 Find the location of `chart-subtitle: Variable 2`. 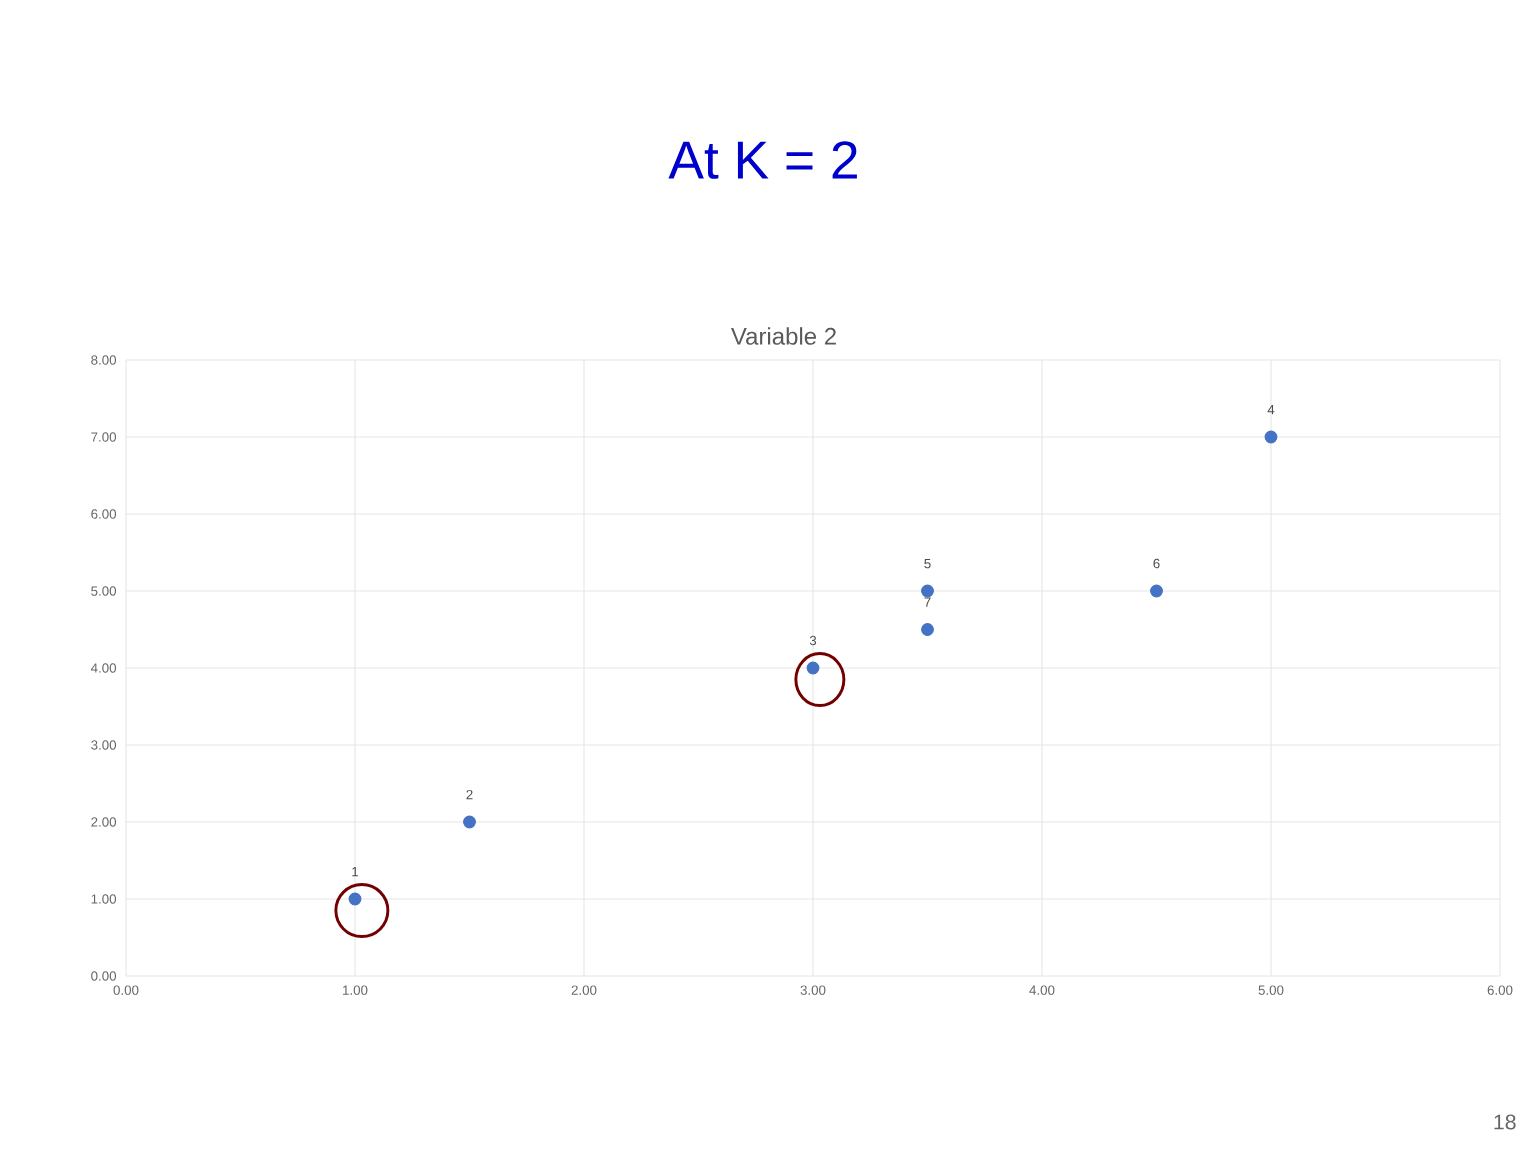

chart-subtitle: Variable 2 is located at coordinates (783, 336).